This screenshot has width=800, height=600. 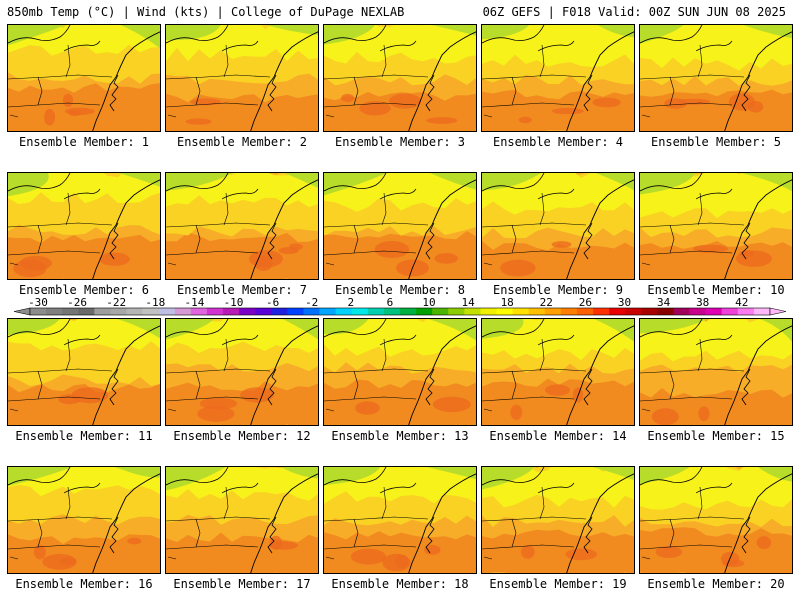 I want to click on ensemble-member-label: Ensemble Member: 18, so click(x=400, y=584).